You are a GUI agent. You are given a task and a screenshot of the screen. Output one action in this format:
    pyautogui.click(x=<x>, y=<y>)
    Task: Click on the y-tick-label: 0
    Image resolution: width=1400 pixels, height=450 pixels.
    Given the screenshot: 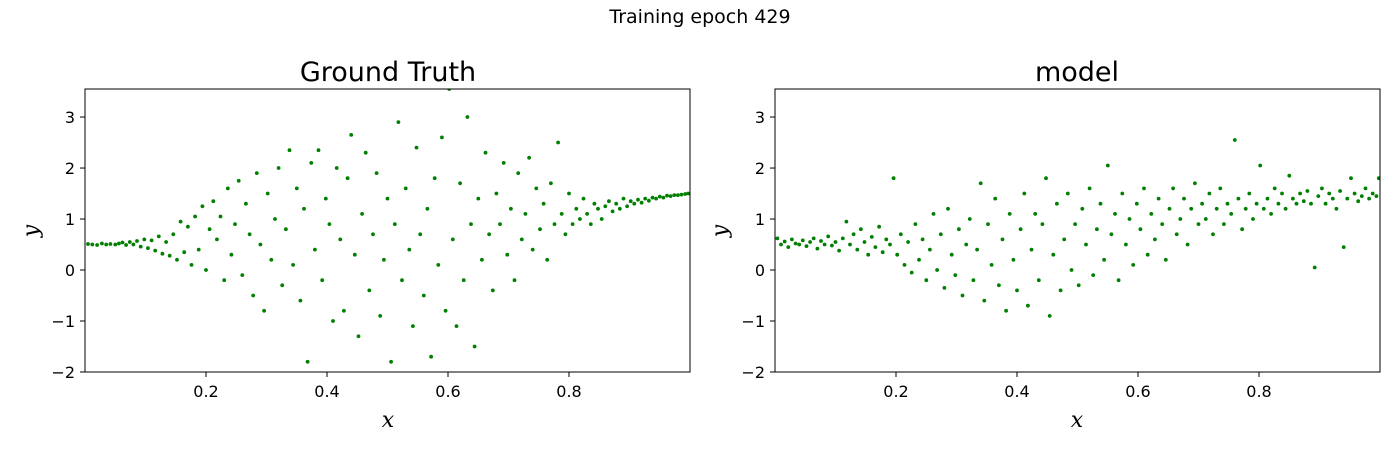 What is the action you would take?
    pyautogui.click(x=70, y=270)
    